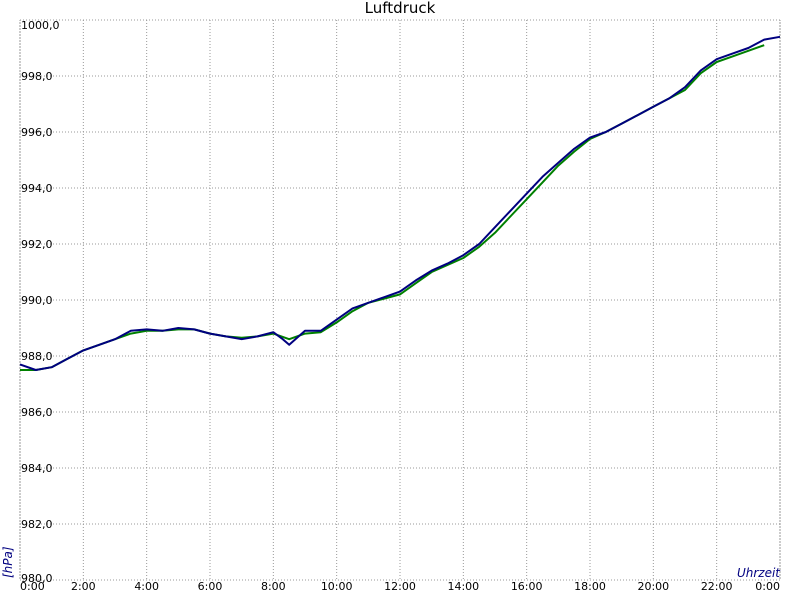  Describe the element at coordinates (717, 586) in the screenshot. I see `x-tick-label: 22:00` at that location.